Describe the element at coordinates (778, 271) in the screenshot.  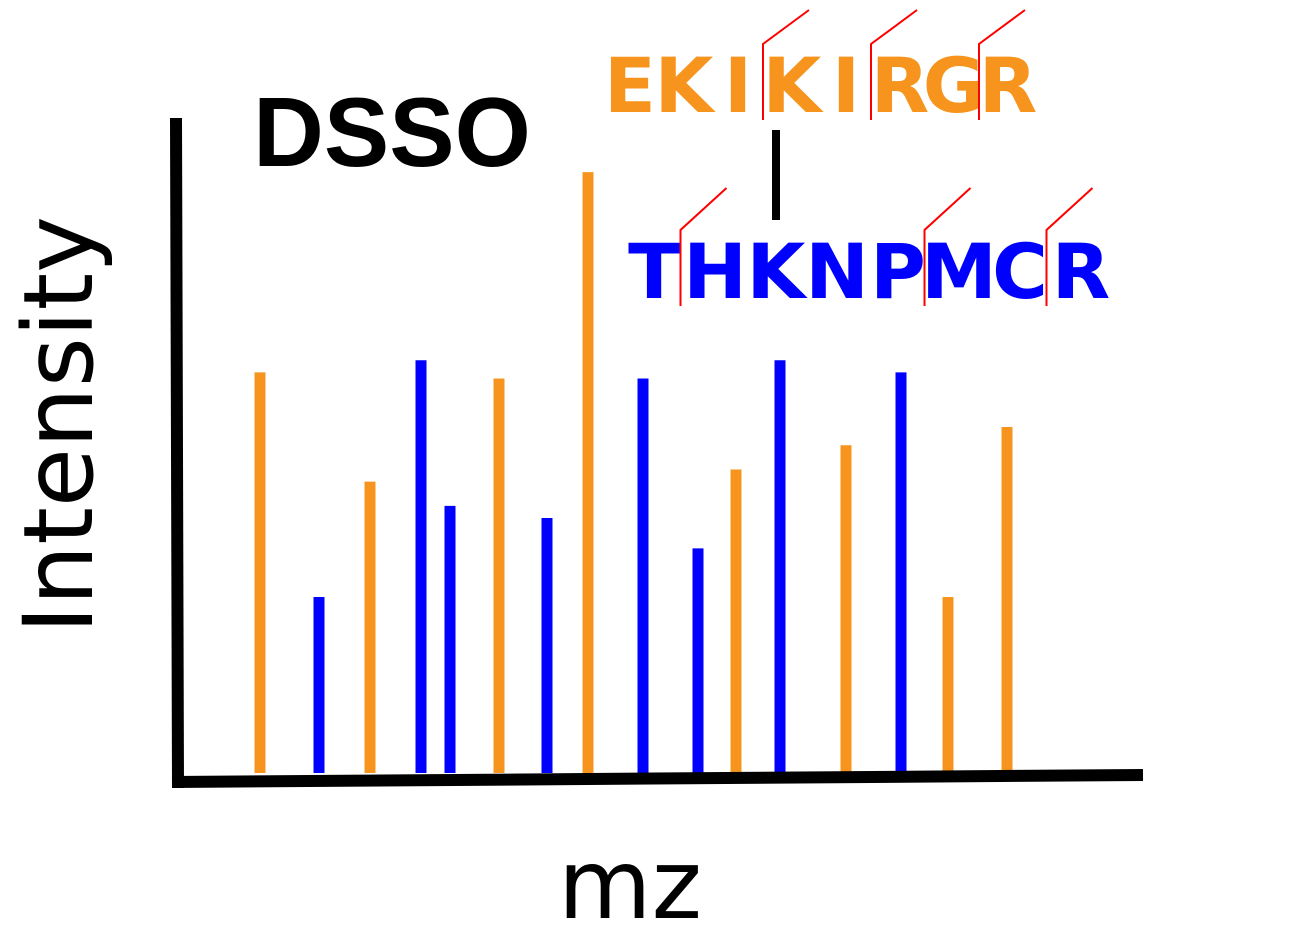
I see `residue-beta-3: K` at that location.